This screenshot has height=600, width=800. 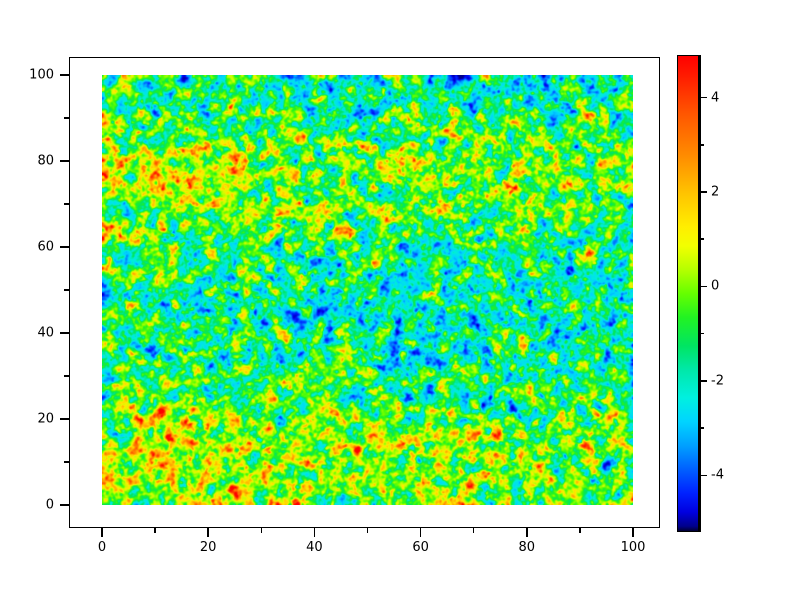 What do you see at coordinates (208, 547) in the screenshot?
I see `x-tick-label: 20` at bounding box center [208, 547].